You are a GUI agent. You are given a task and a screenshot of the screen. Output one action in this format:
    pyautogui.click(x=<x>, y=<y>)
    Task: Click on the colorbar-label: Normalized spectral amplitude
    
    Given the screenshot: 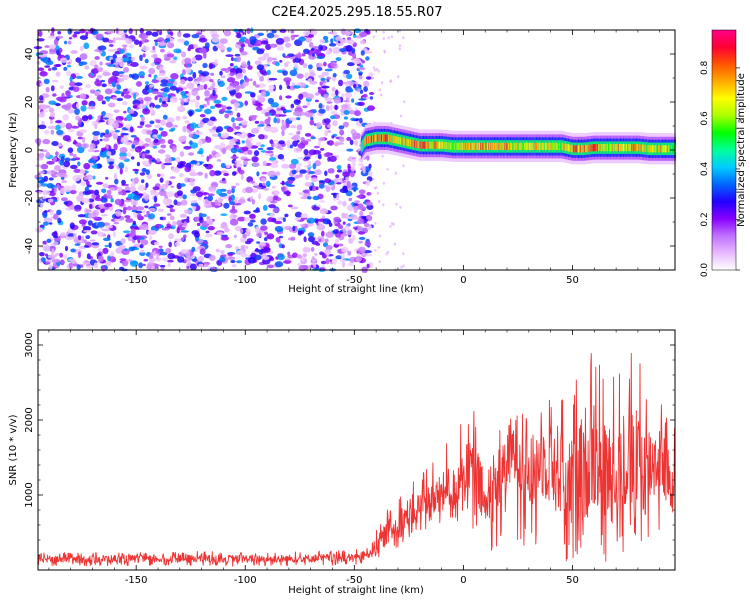 What is the action you would take?
    pyautogui.click(x=741, y=150)
    